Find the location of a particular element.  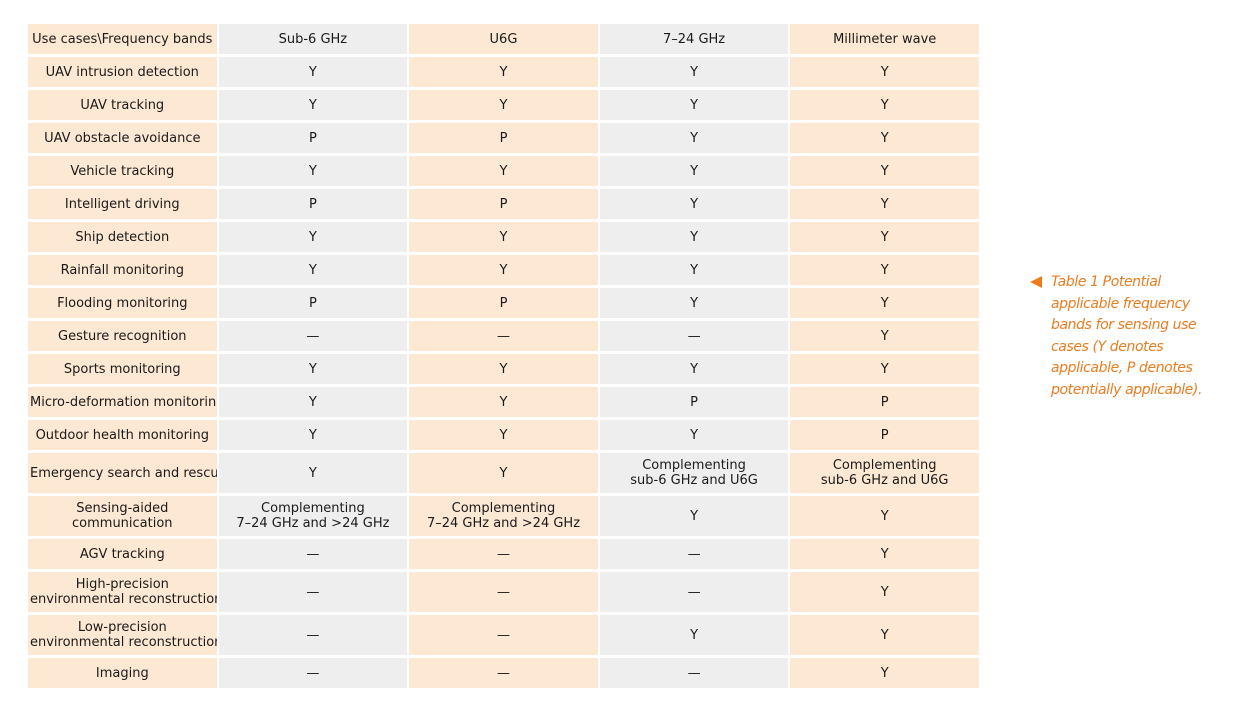

use-case-cell: Imaging is located at coordinates (122, 673).